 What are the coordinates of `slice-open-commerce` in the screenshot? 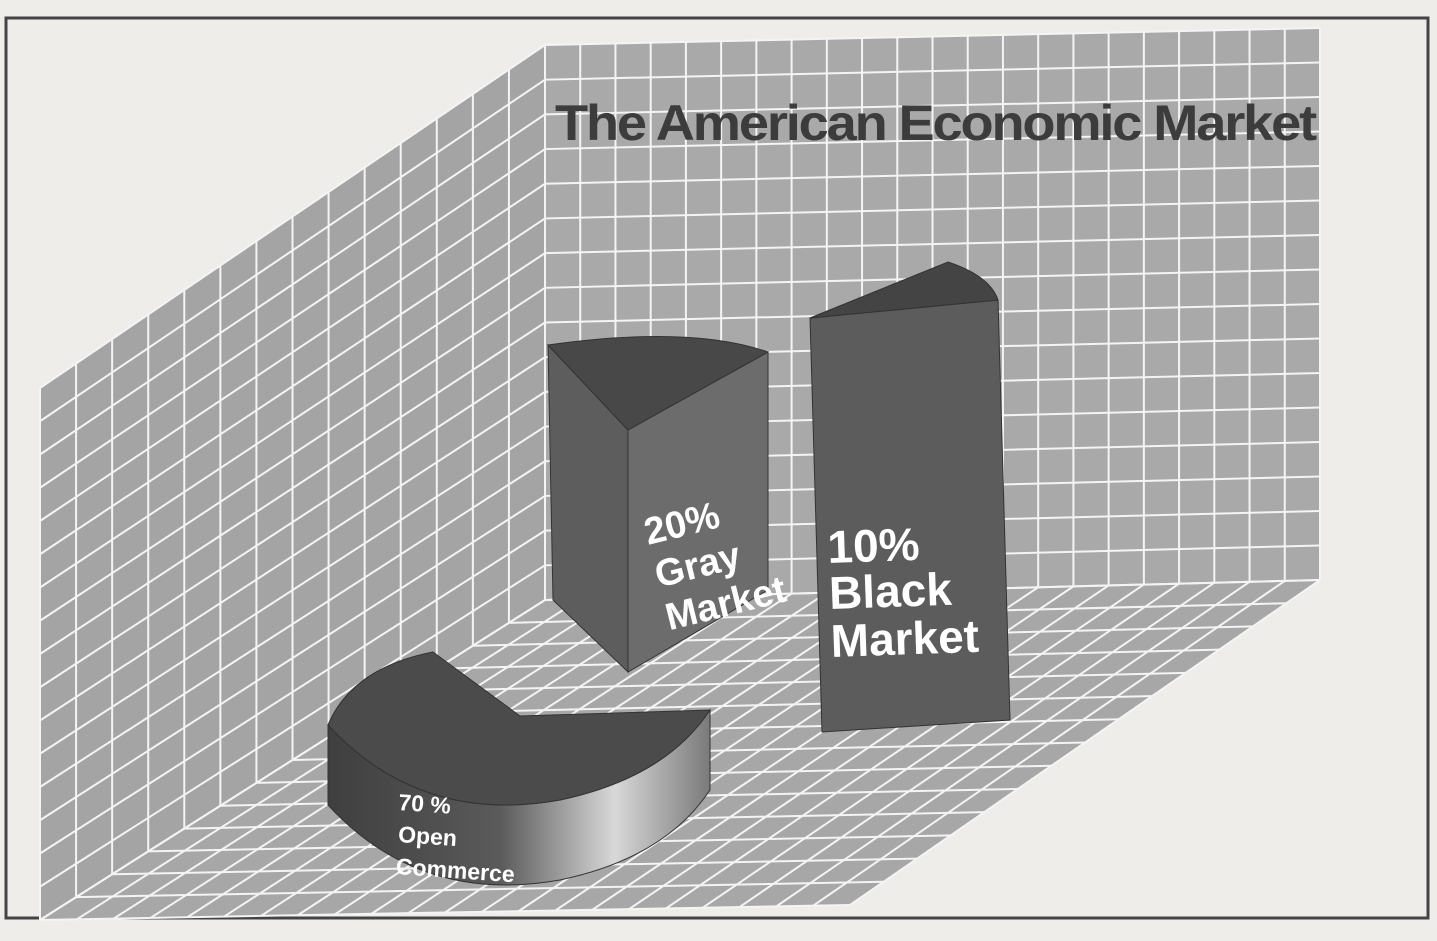 It's located at (519, 768).